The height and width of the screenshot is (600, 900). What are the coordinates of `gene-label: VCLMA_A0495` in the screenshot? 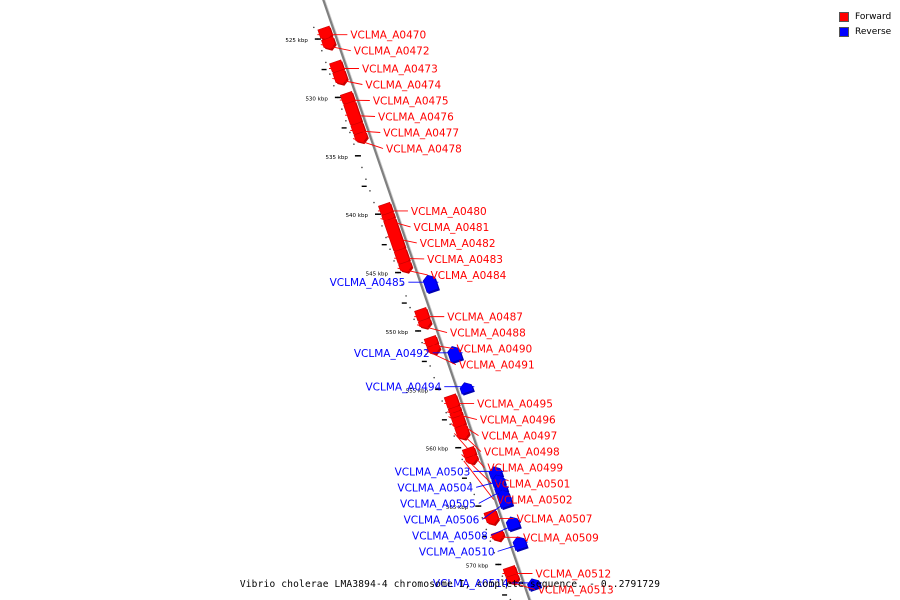 It's located at (515, 405).